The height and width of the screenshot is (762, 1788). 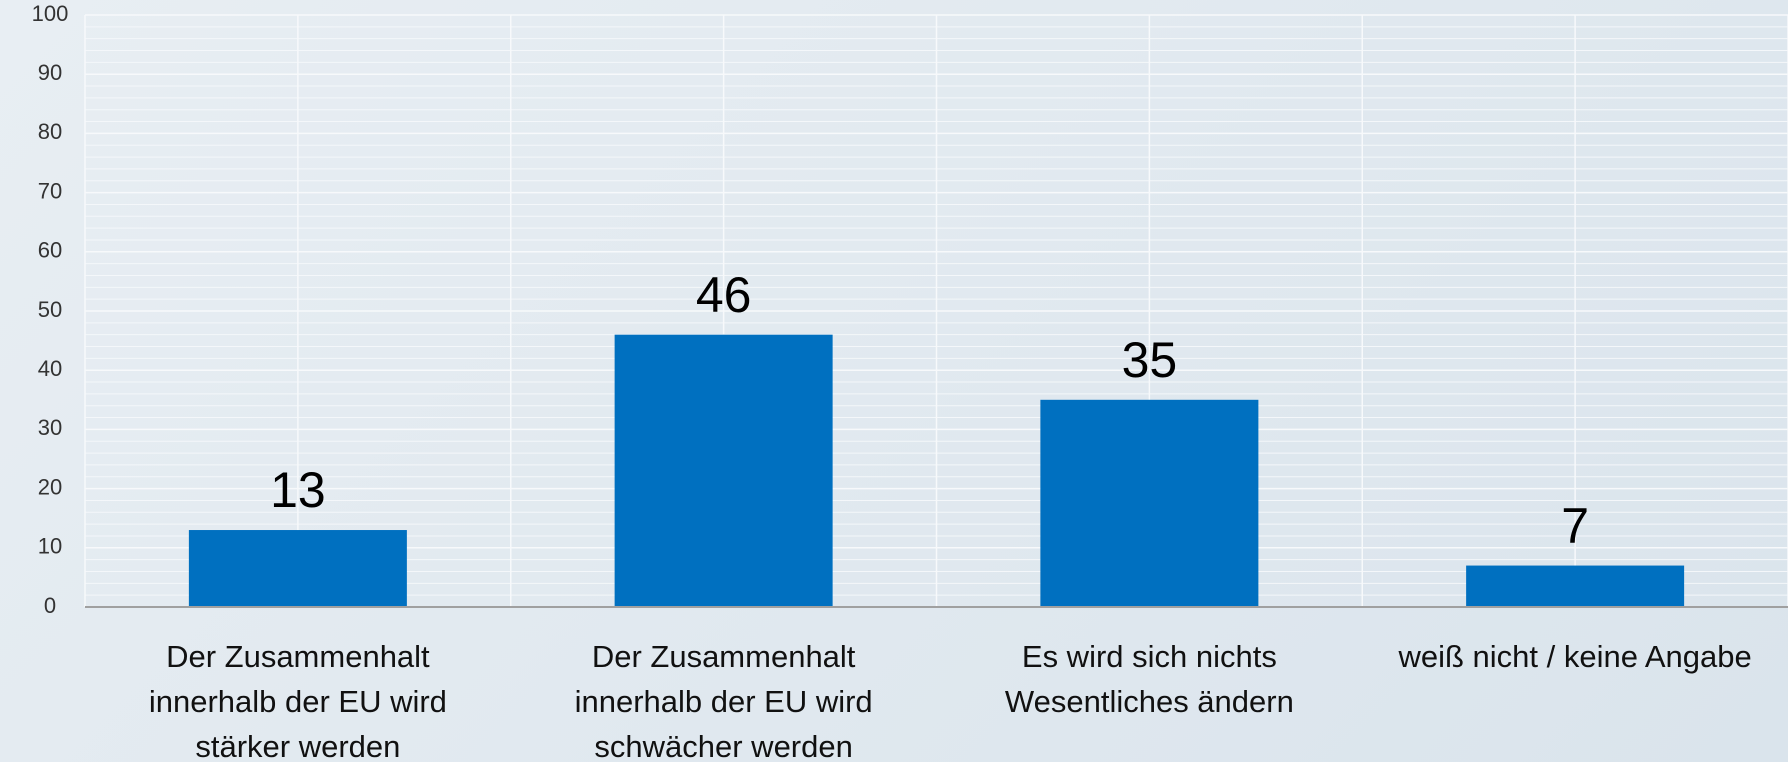 What do you see at coordinates (50, 190) in the screenshot?
I see `y-tick-label: 70` at bounding box center [50, 190].